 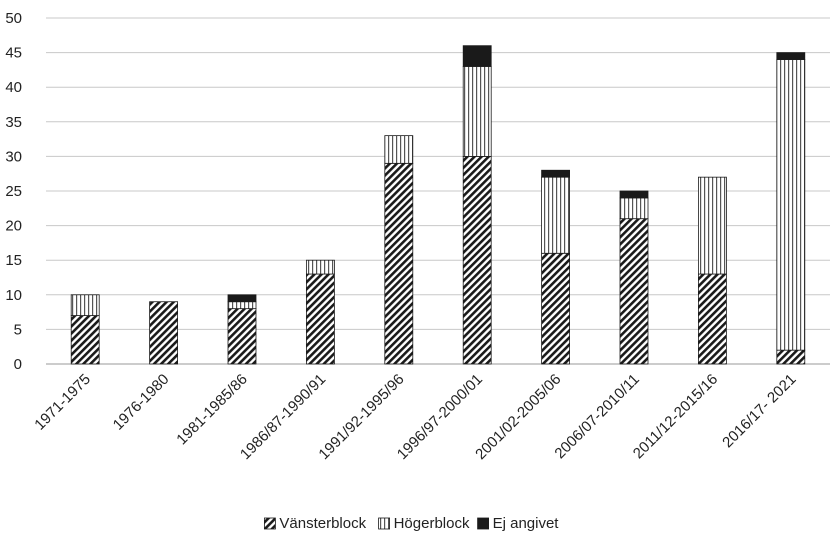 I want to click on y-tick-label: 35, so click(x=13, y=122).